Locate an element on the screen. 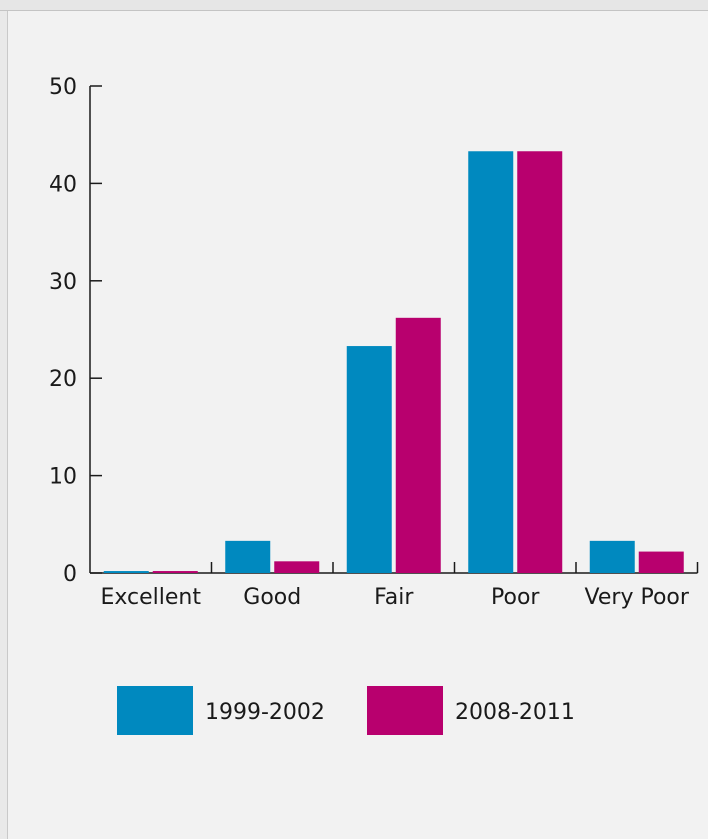 This screenshot has width=708, height=839. x-category-label: Good is located at coordinates (272, 597).